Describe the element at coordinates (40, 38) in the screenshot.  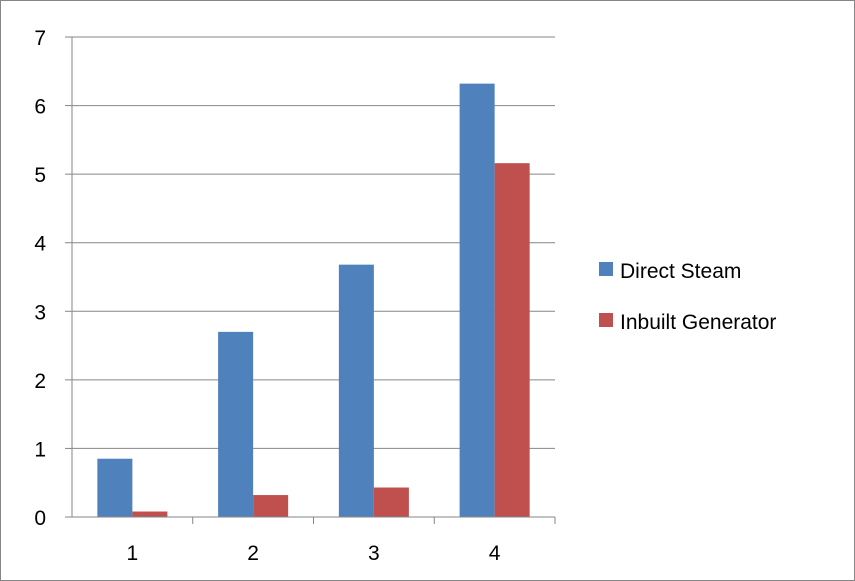
I see `y-tick-label: 7` at that location.